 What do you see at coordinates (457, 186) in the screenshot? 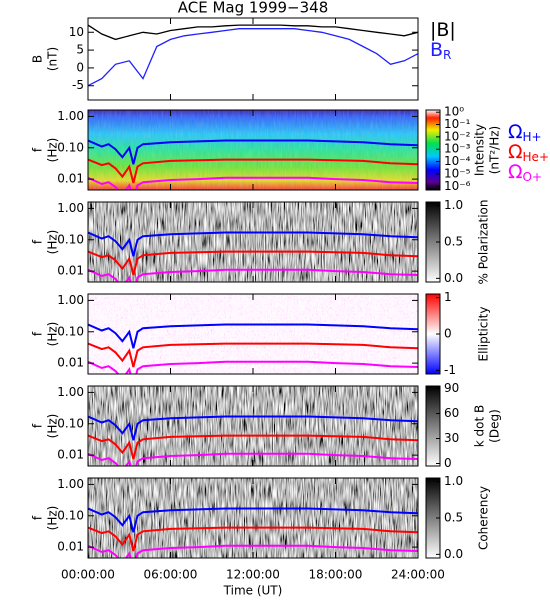
I see `colorbar-tick-label: 10⁻⁶` at bounding box center [457, 186].